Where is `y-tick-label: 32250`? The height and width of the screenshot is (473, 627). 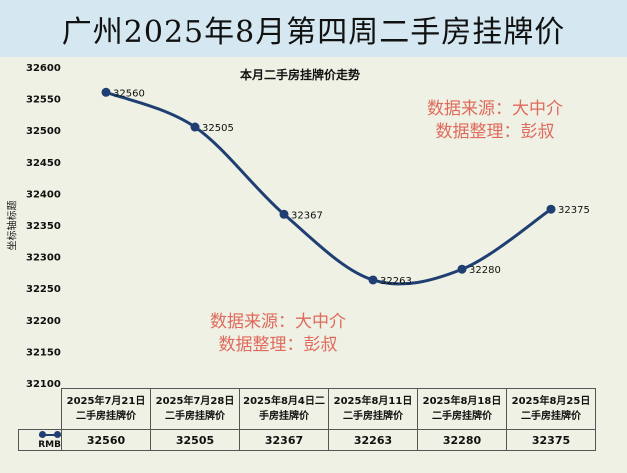
y-tick-label: 32250 is located at coordinates (43, 289).